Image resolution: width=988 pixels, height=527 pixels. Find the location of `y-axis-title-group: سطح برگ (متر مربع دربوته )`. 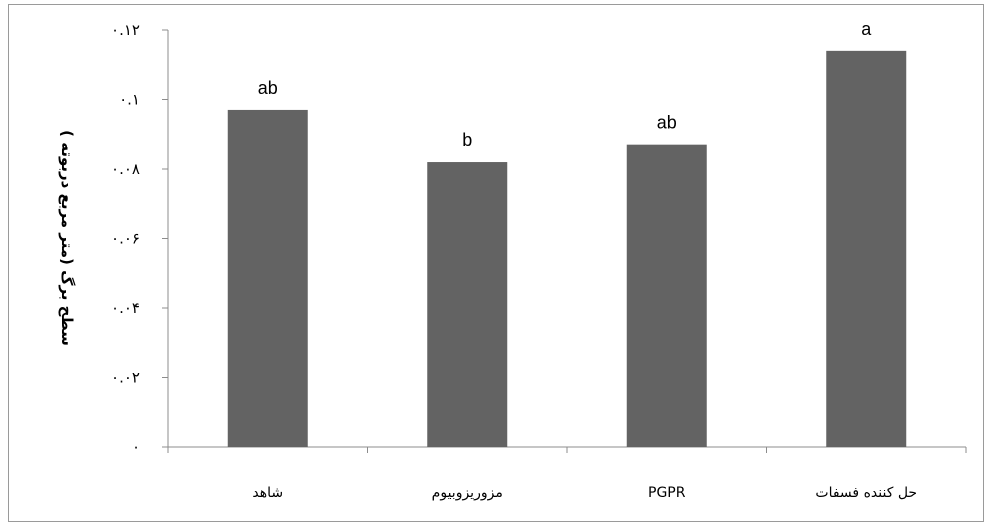

y-axis-title-group: سطح برگ (متر مربع دربوته ) is located at coordinates (67, 238).